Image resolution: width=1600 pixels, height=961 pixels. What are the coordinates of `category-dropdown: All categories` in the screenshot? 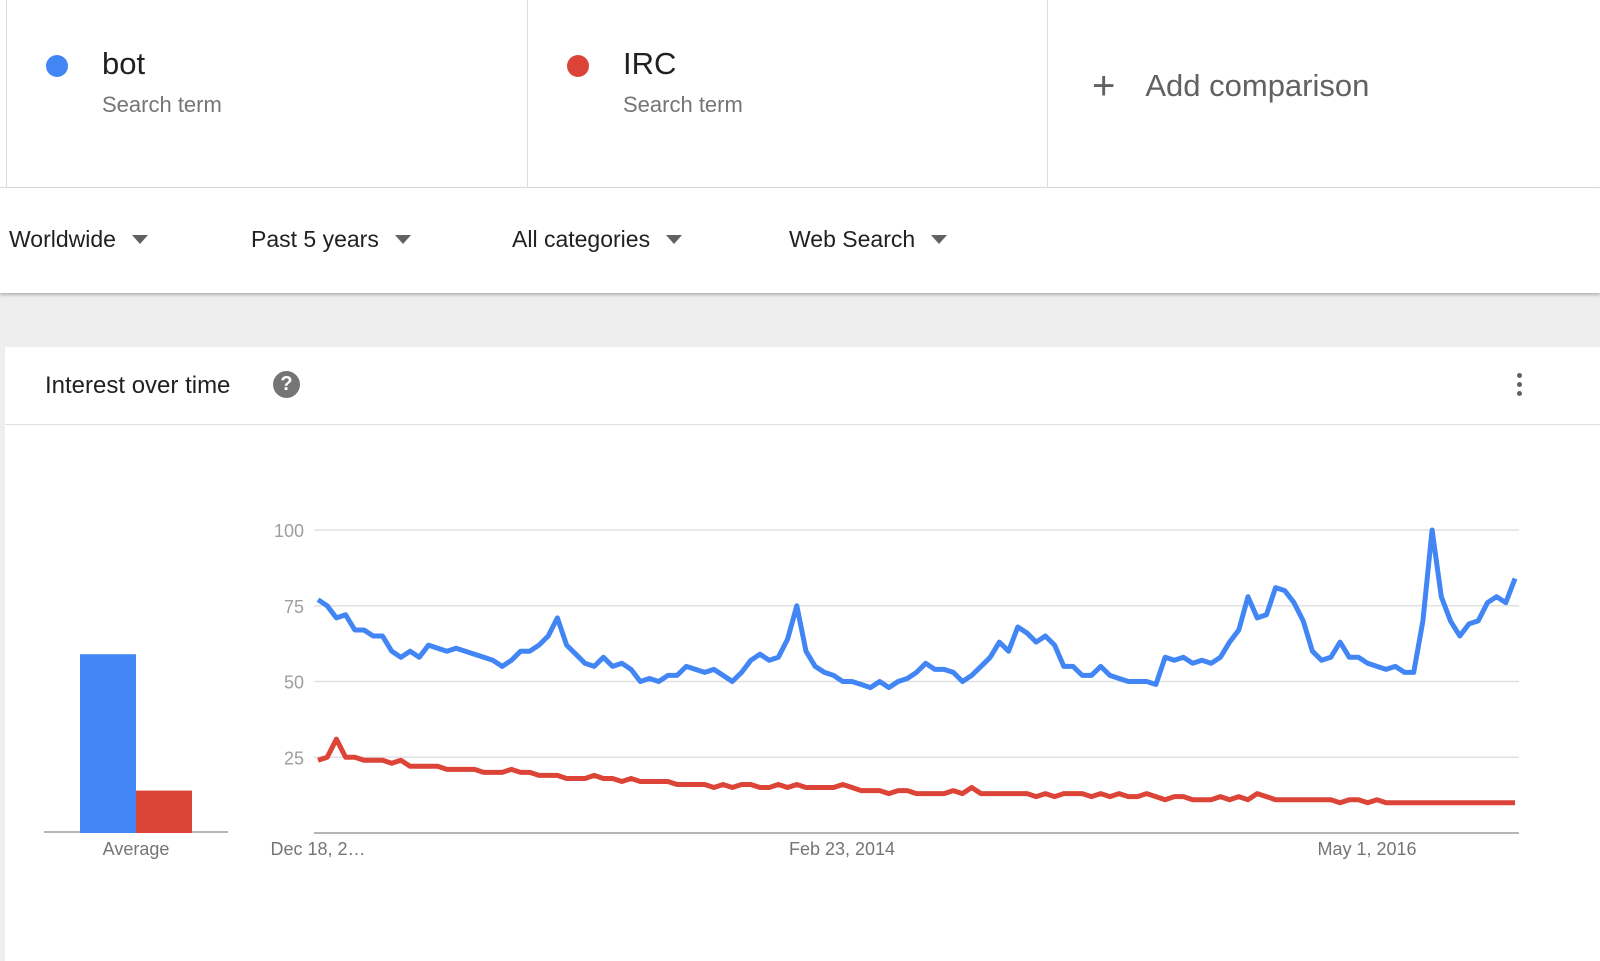 It's located at (597, 239).